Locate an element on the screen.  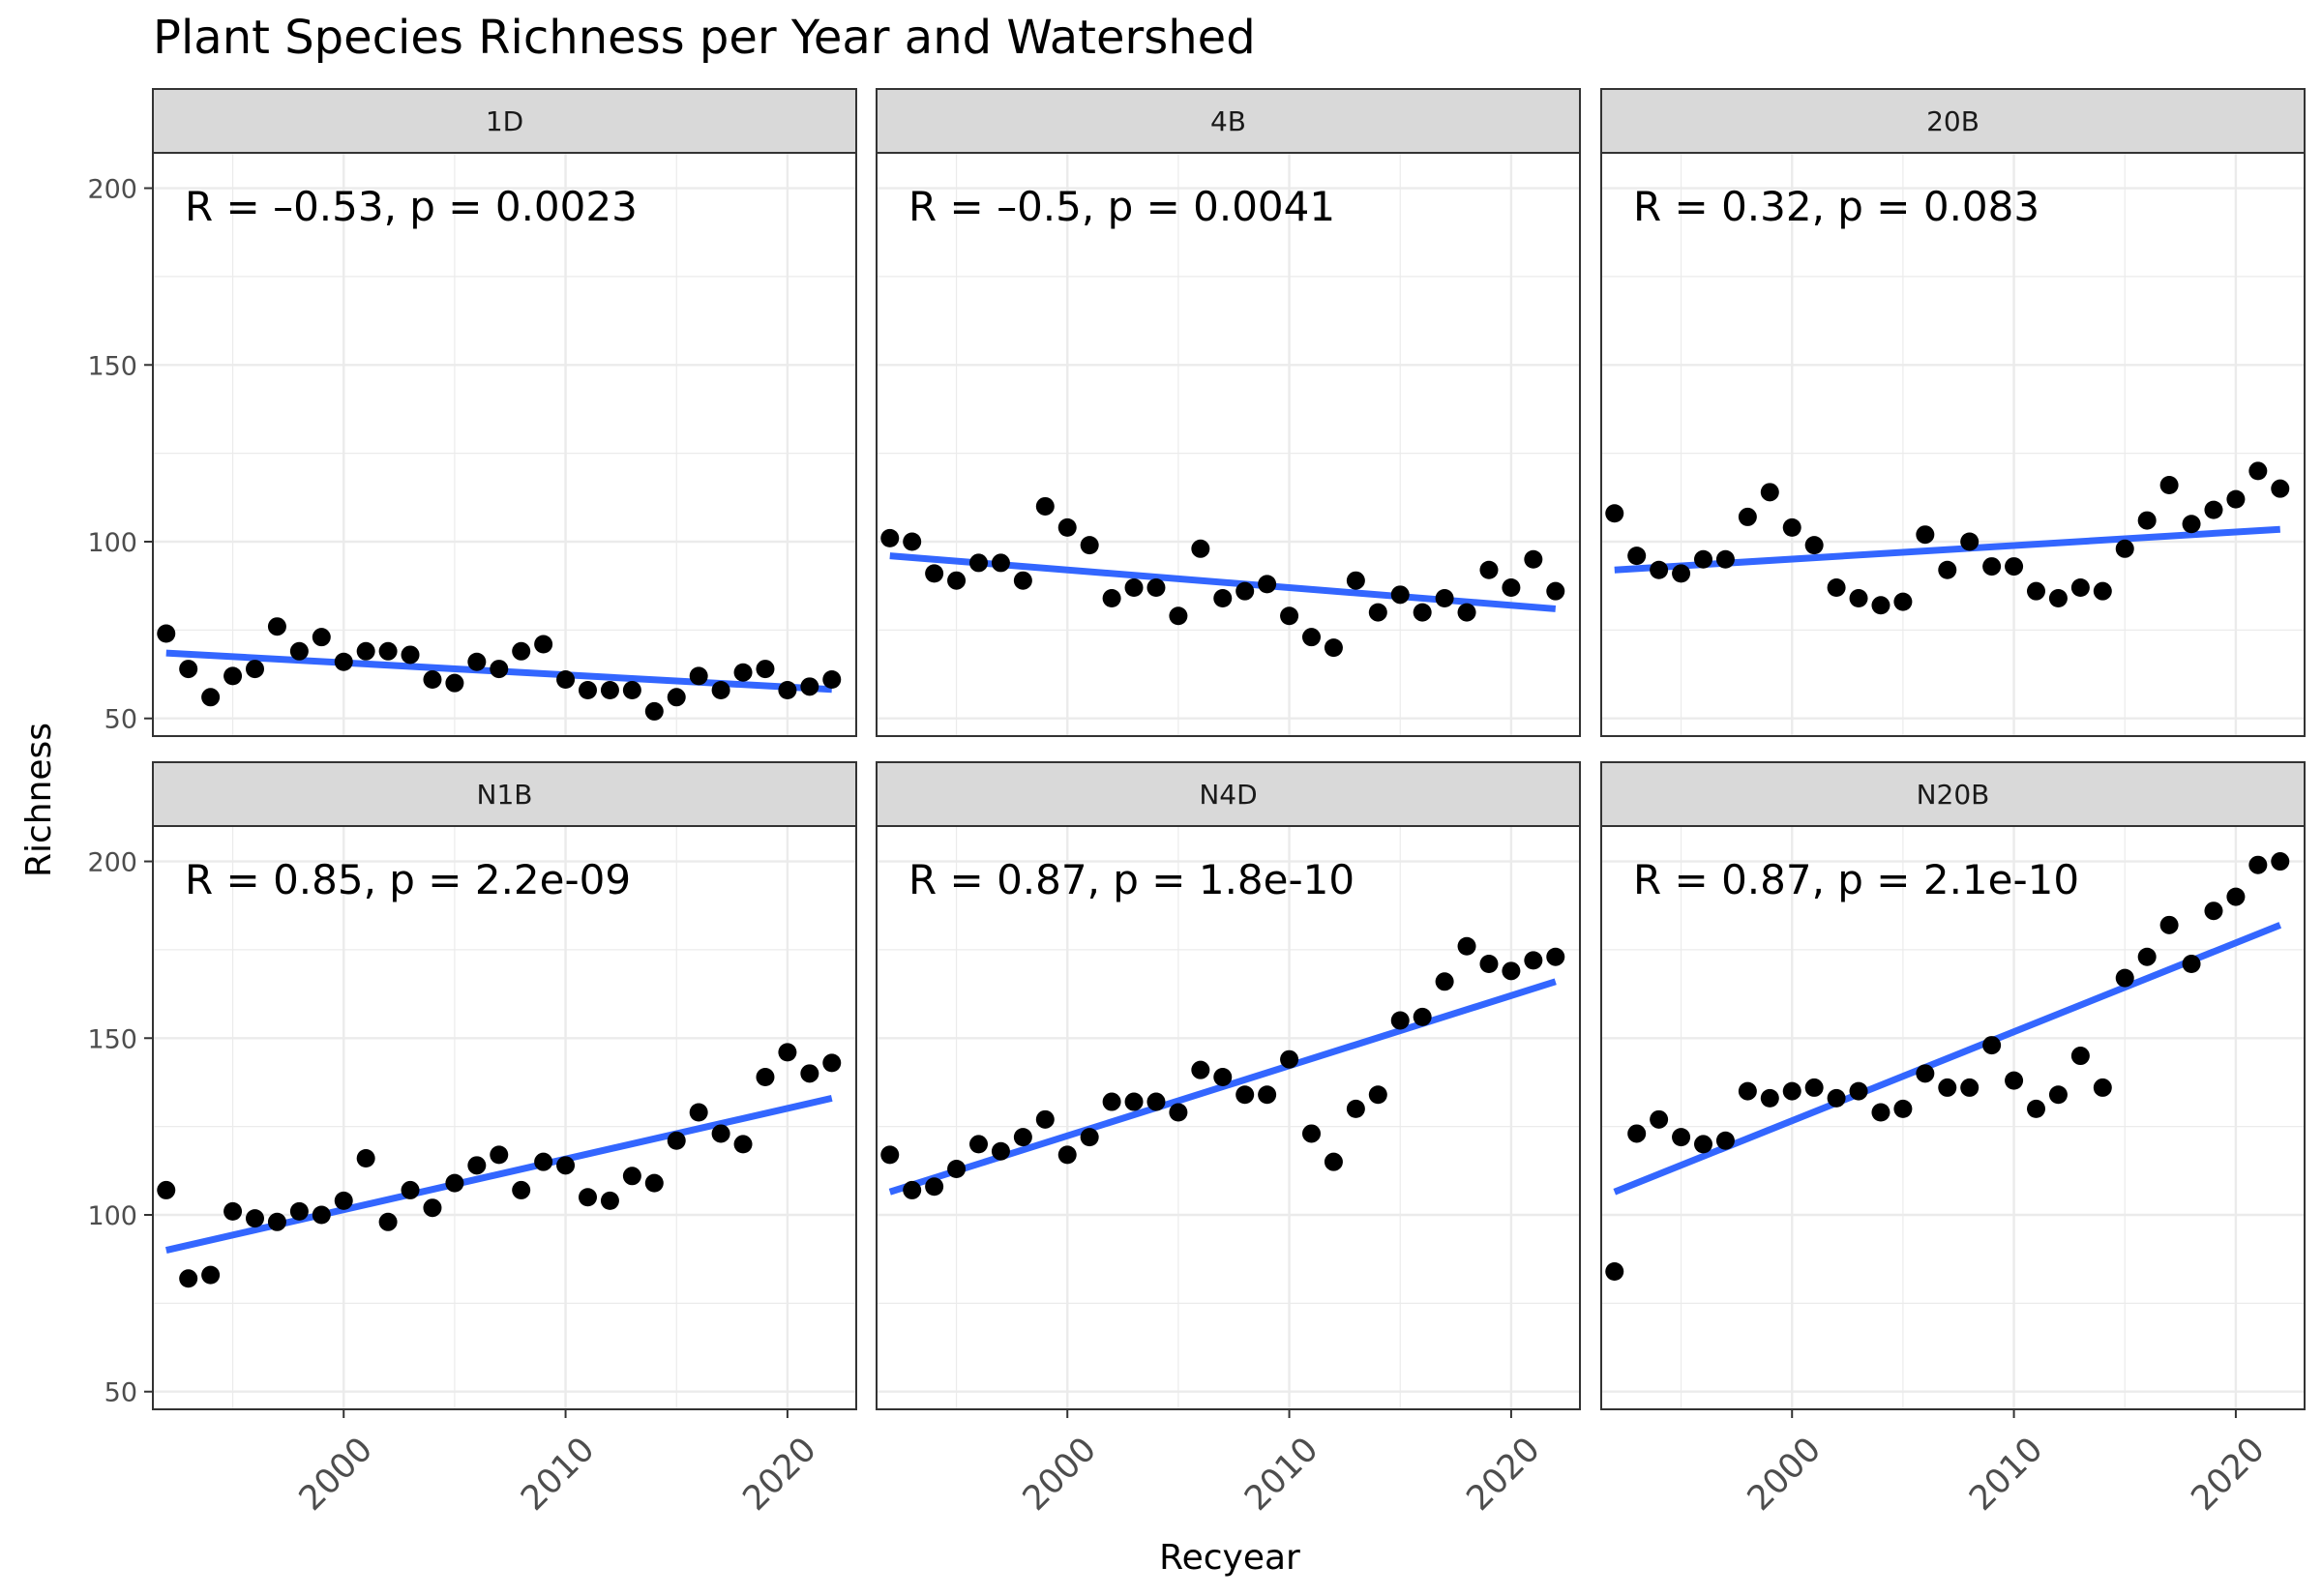
y-axis: 50 100 150 200 50 100 150 200 is located at coordinates (120, 791).